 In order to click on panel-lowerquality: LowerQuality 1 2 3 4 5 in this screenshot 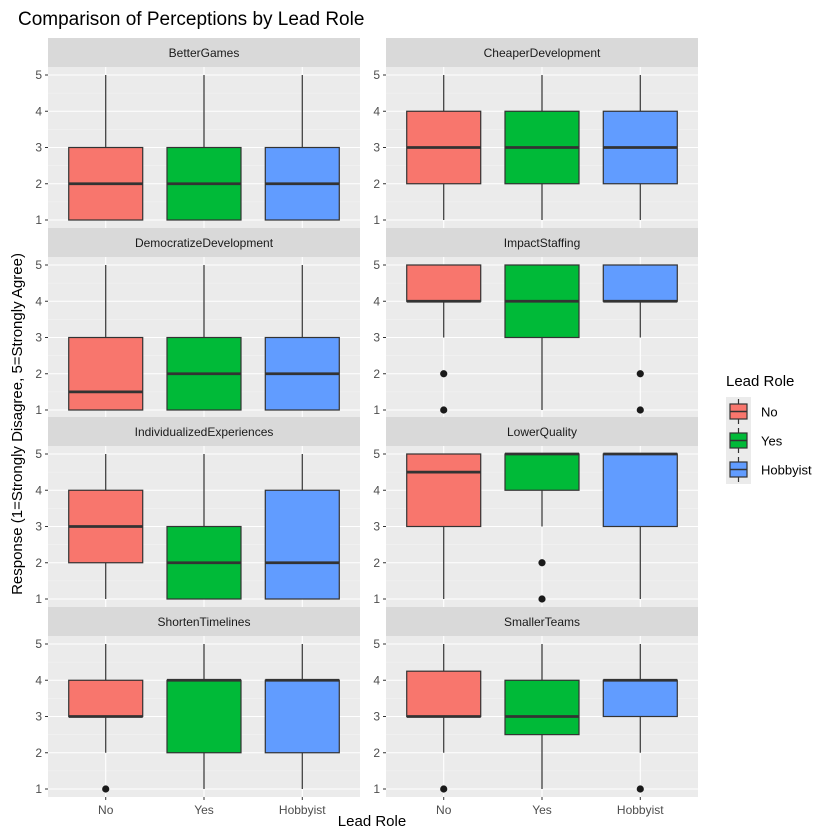, I will do `click(535, 512)`.